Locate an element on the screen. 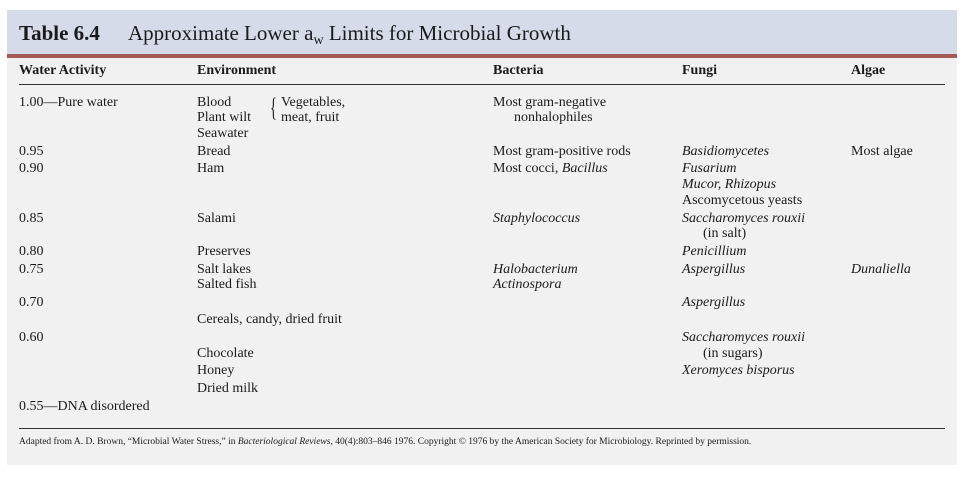 The width and height of the screenshot is (967, 481). fungi-saccharomyces-sugar: Saccharomyces rouxii is located at coordinates (743, 337).